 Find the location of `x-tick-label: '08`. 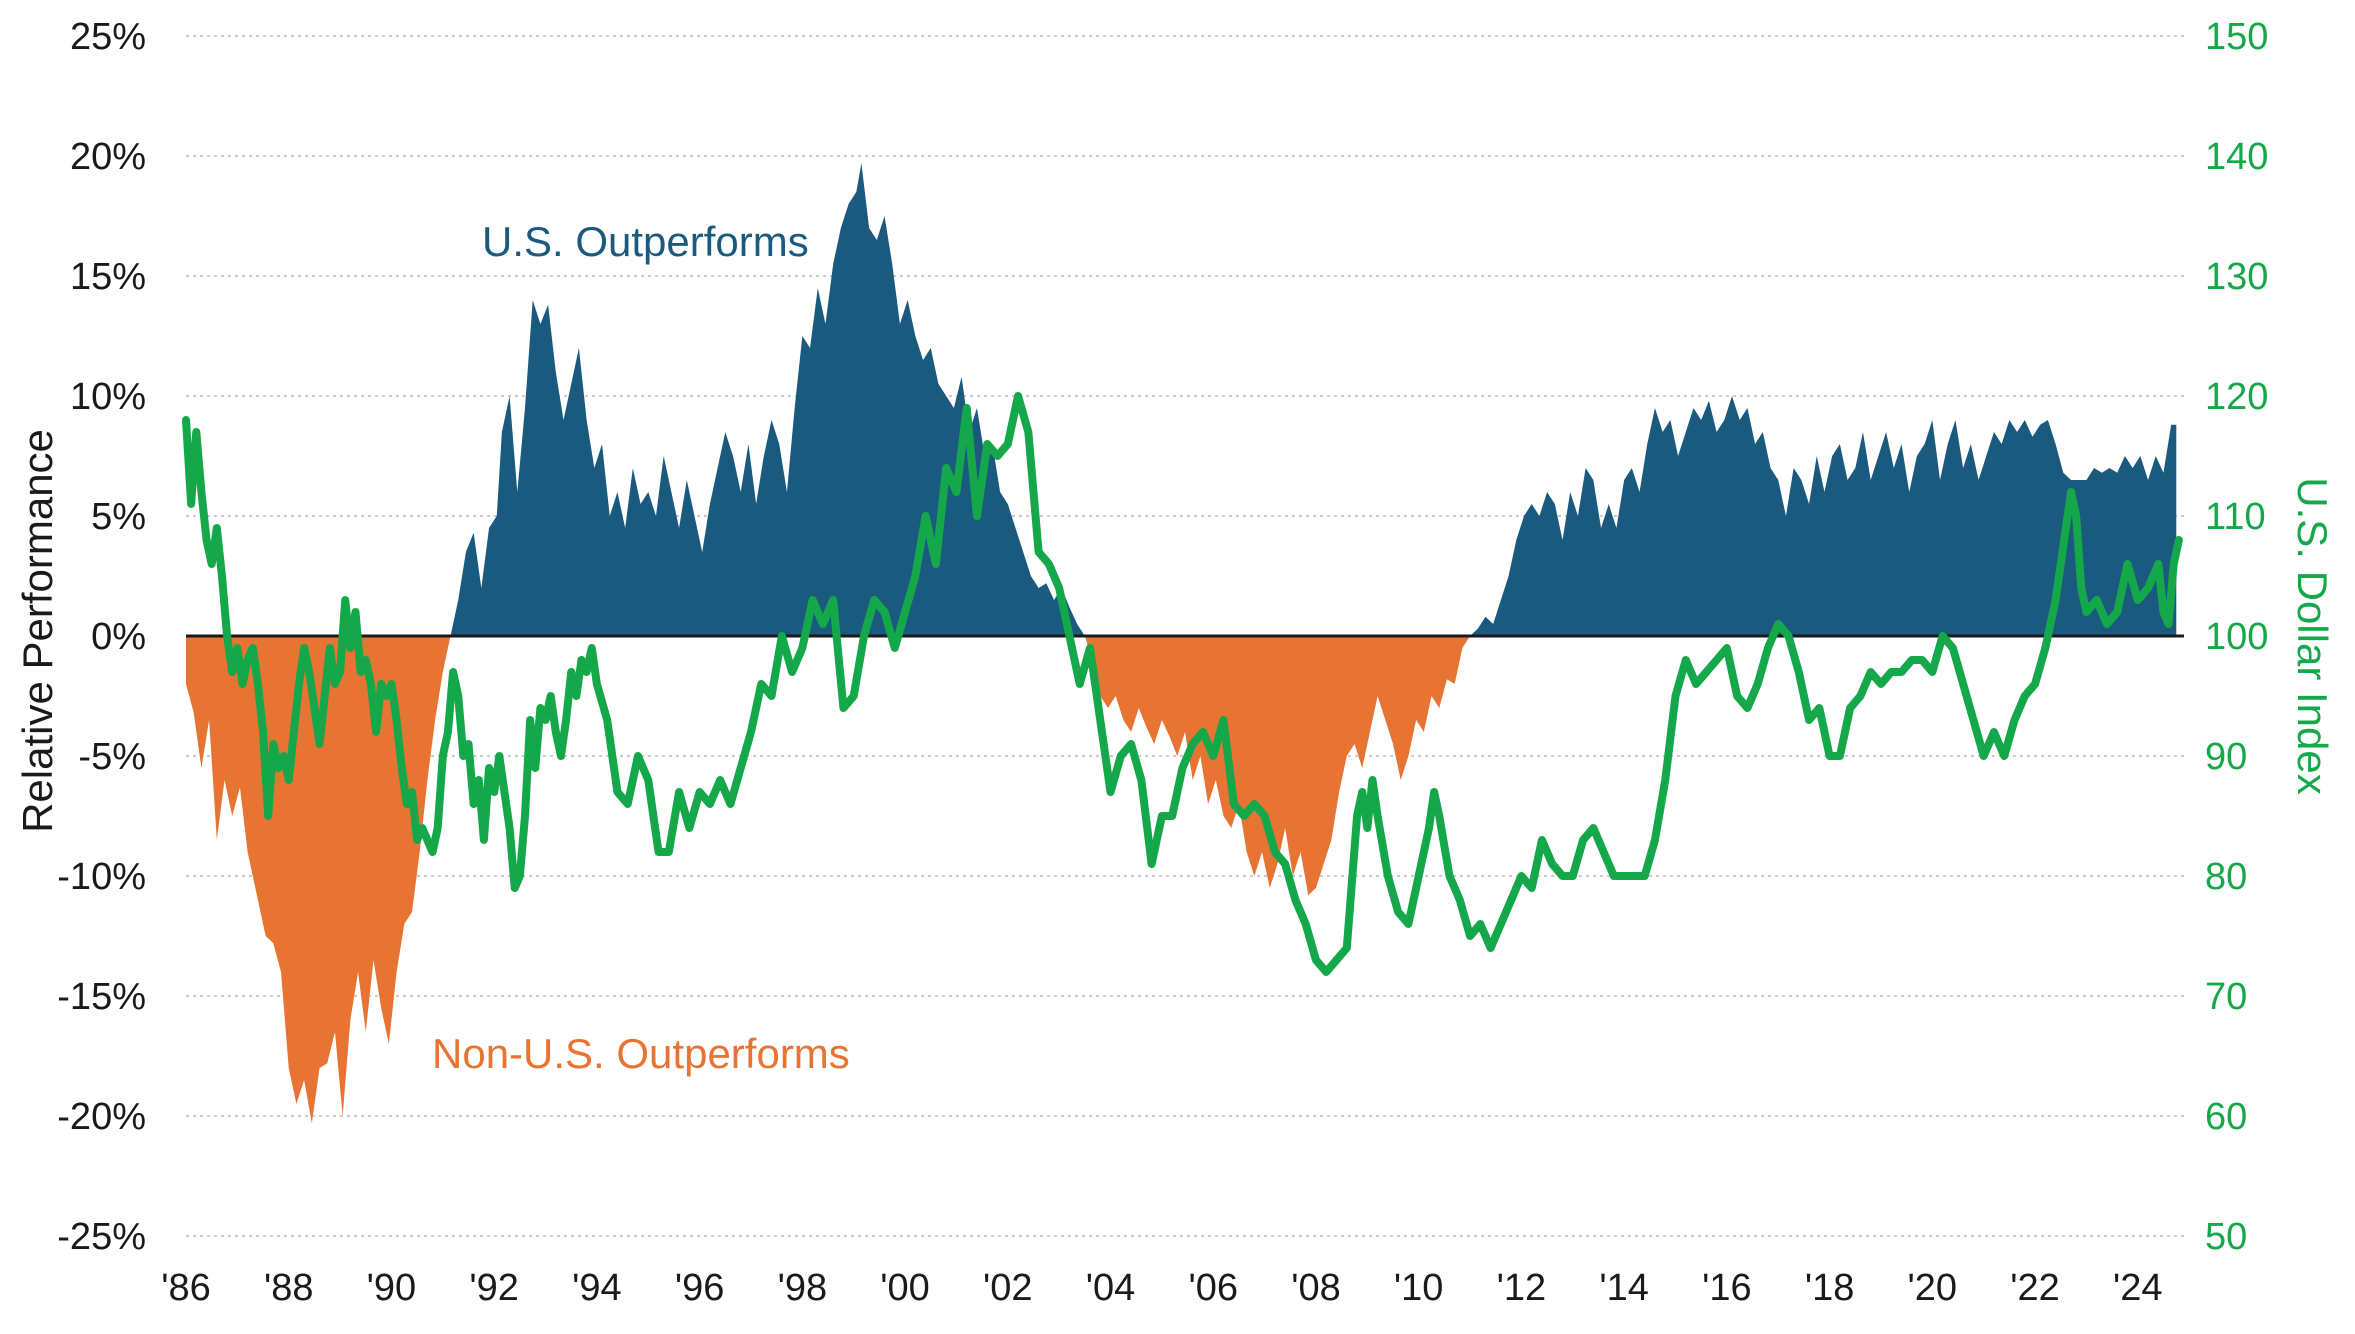

x-tick-label: '08 is located at coordinates (1316, 1288).